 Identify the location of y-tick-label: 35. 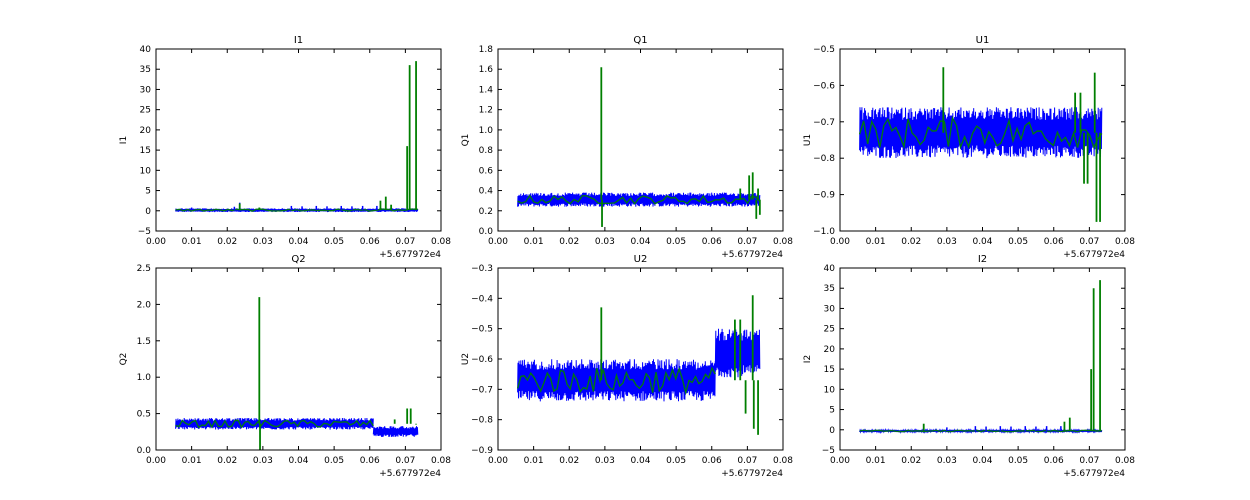
(145, 70).